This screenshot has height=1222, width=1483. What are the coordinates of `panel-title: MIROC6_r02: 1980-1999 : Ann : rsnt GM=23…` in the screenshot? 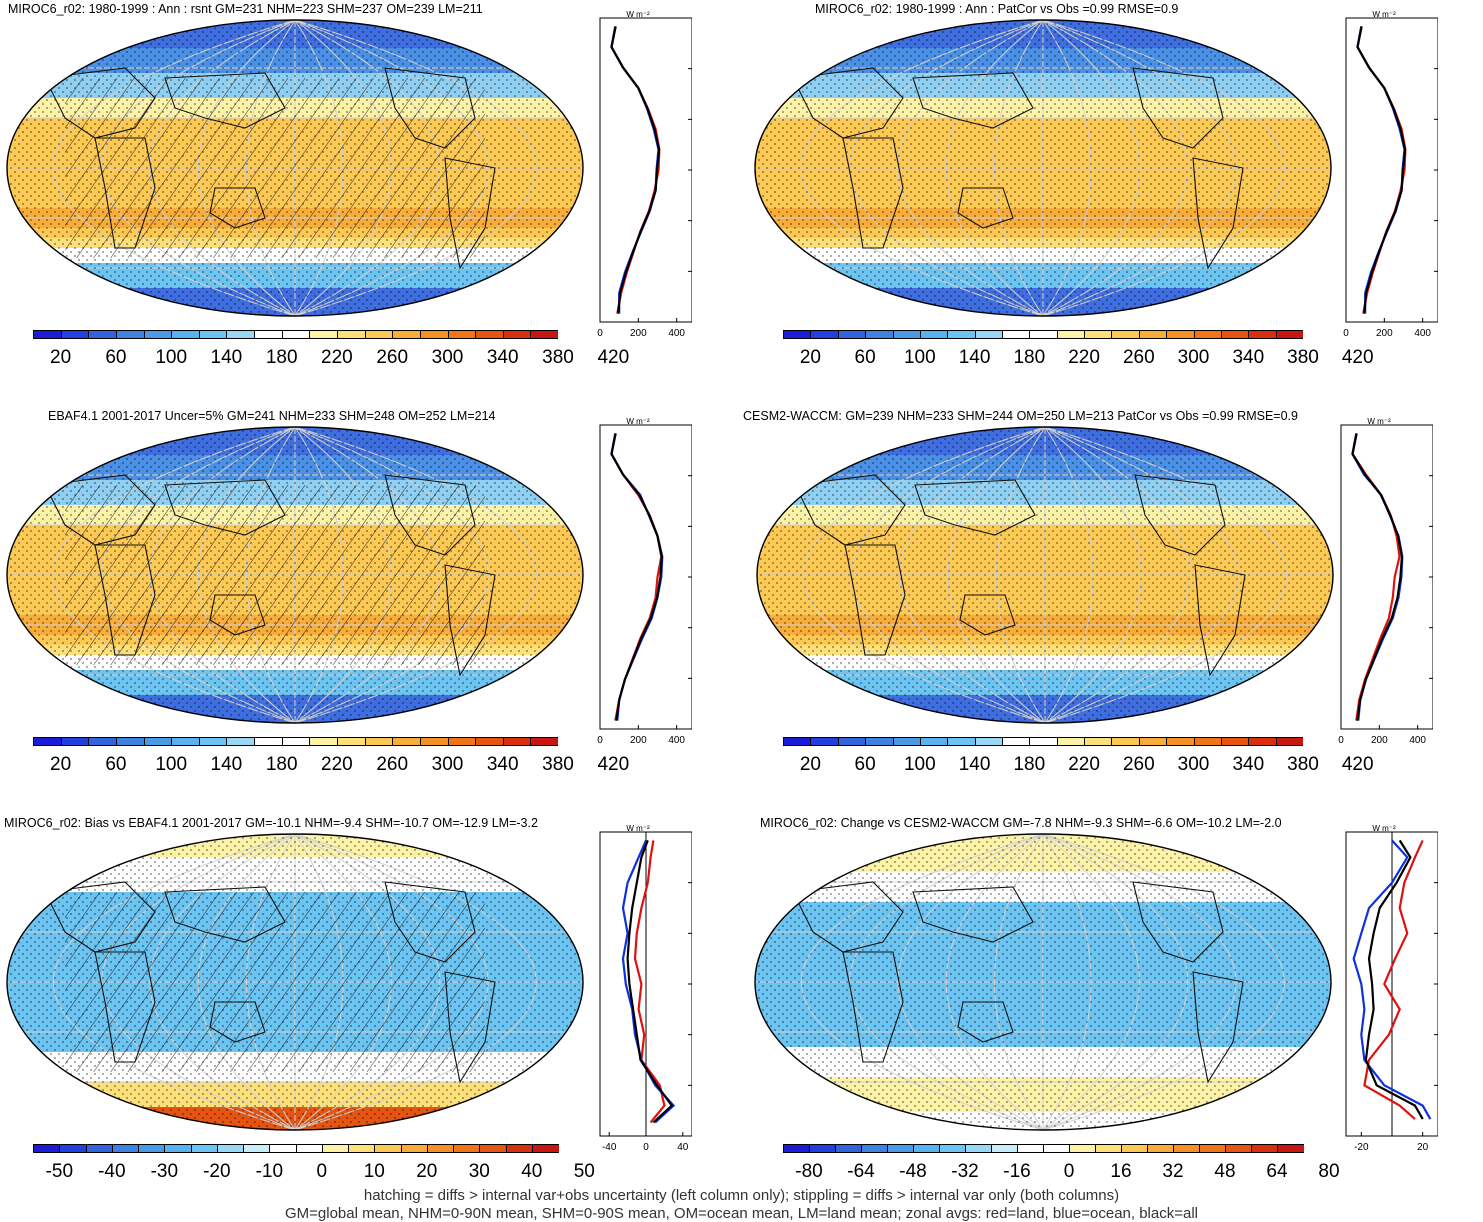 It's located at (245, 9).